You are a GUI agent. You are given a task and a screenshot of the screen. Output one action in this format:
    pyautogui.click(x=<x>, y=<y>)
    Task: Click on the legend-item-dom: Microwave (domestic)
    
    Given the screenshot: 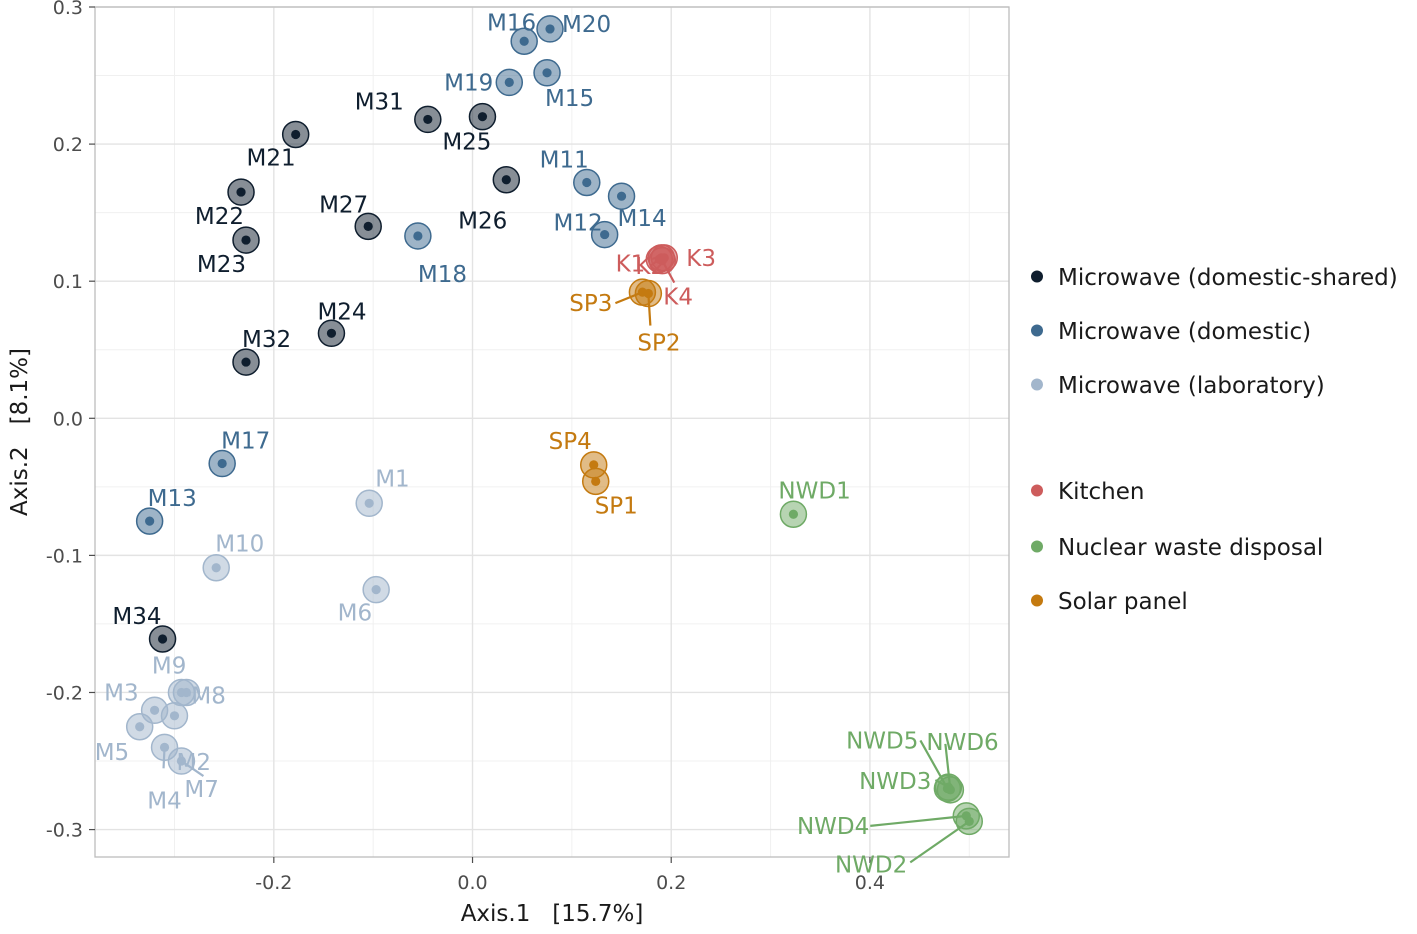 What is the action you would take?
    pyautogui.click(x=1171, y=332)
    